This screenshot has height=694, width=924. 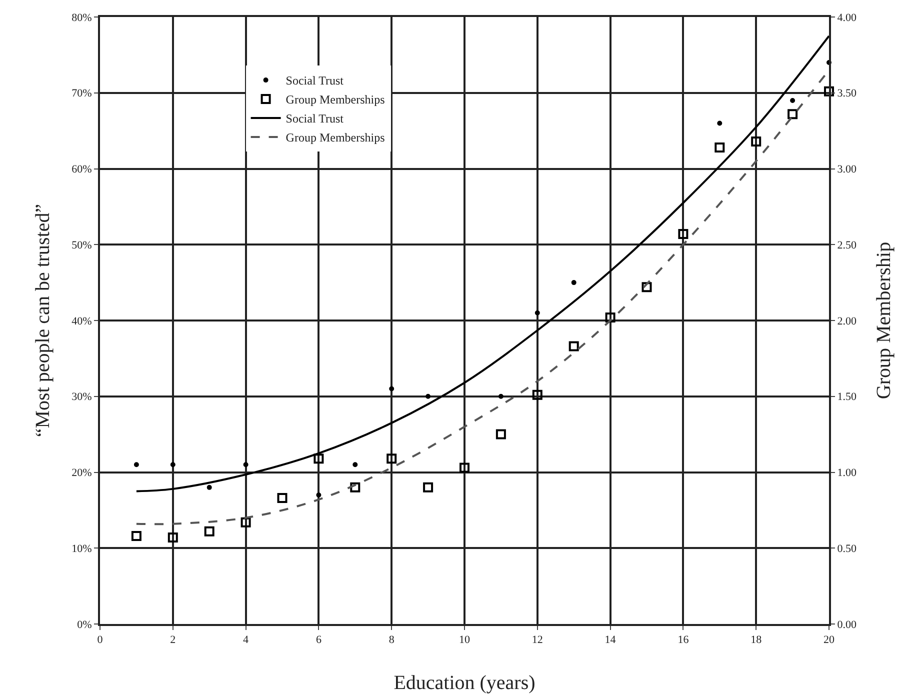 I want to click on y-tick-label: 0%, so click(x=84, y=624).